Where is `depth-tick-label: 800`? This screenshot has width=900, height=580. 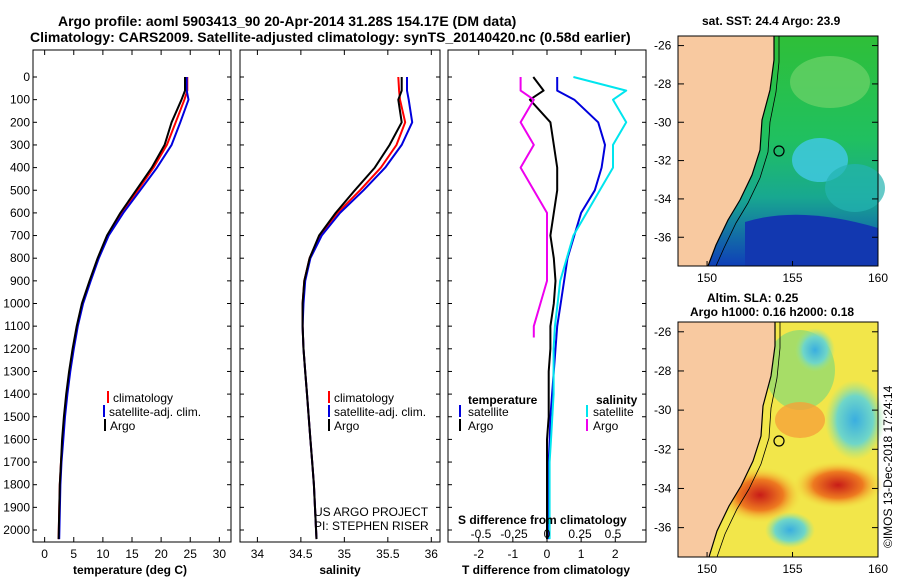
depth-tick-label: 800 is located at coordinates (20, 258).